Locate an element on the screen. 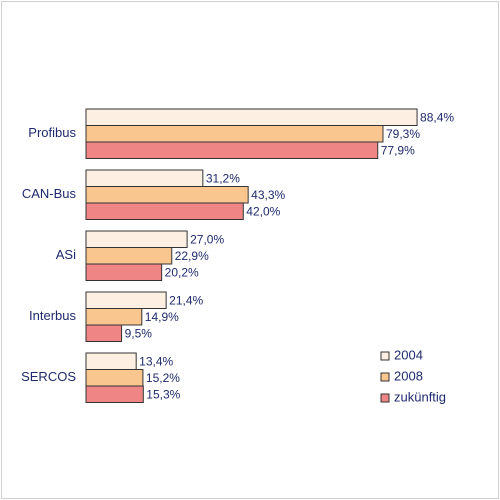  value-label: 15,3% is located at coordinates (163, 394).